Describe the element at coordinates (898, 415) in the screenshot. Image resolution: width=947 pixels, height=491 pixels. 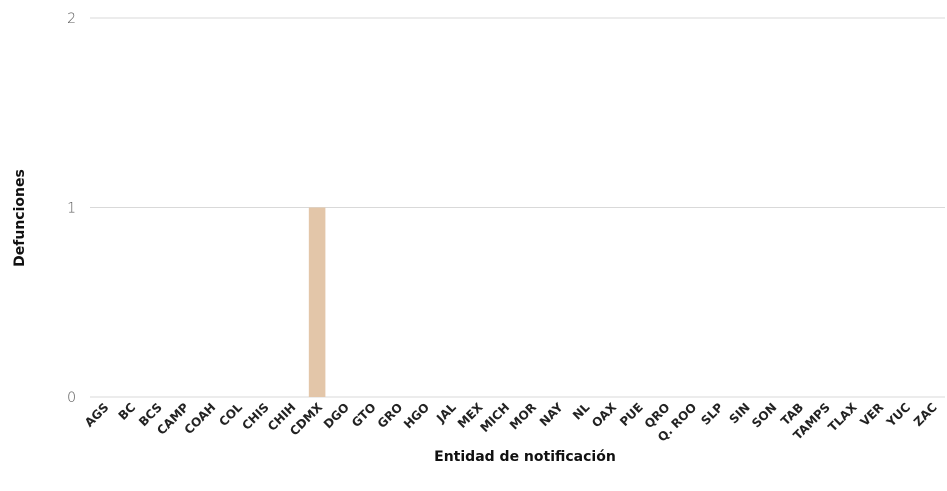
I see `x-tick-label: YUC` at that location.